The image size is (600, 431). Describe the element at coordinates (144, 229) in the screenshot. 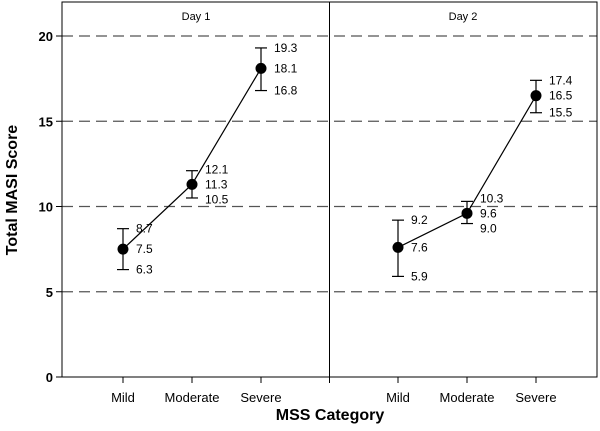

I see `upper-label: 8.7` at that location.